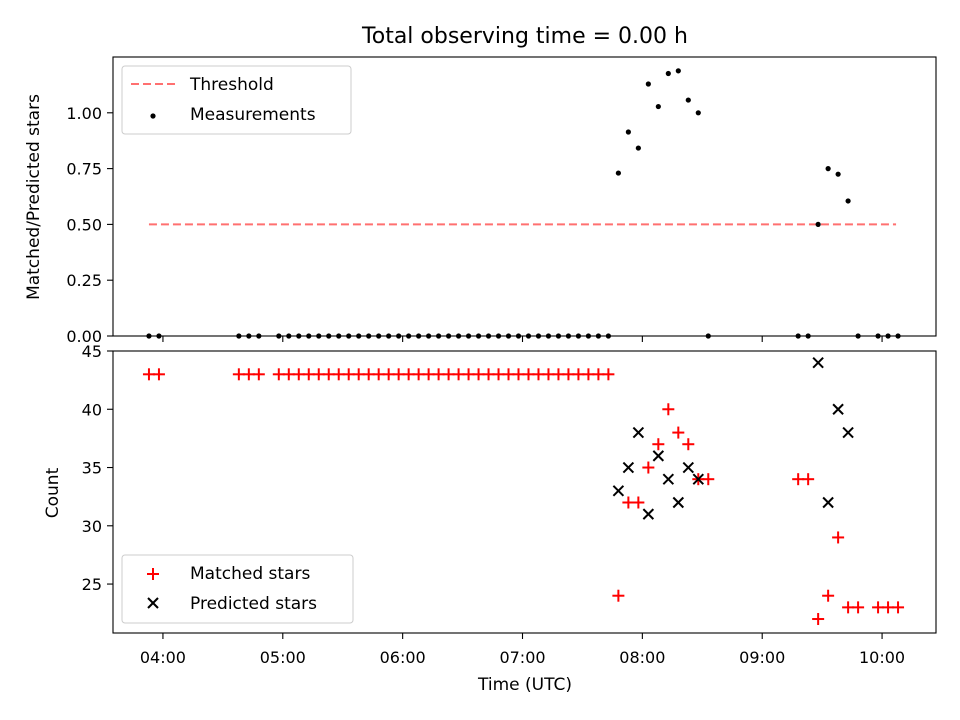 This screenshot has width=960, height=720. I want to click on bottom-y-axis-label: Count, so click(53, 492).